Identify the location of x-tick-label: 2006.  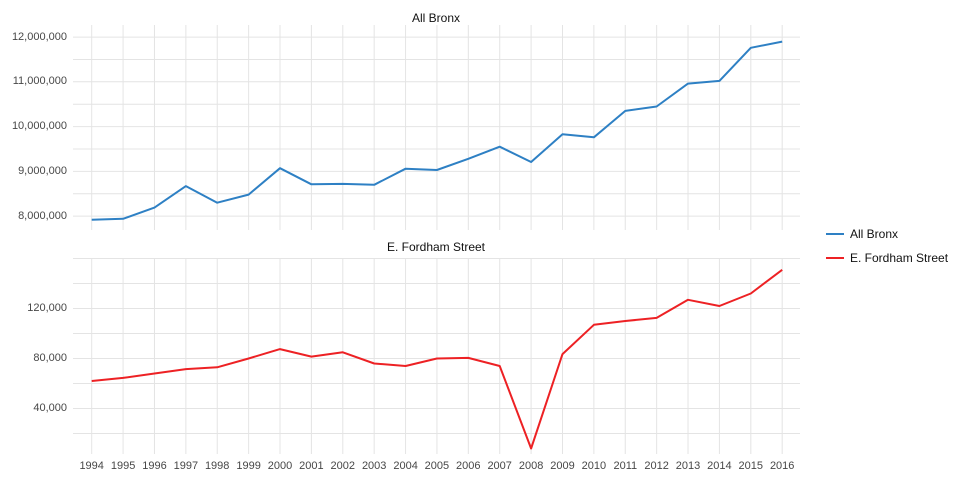
(468, 466).